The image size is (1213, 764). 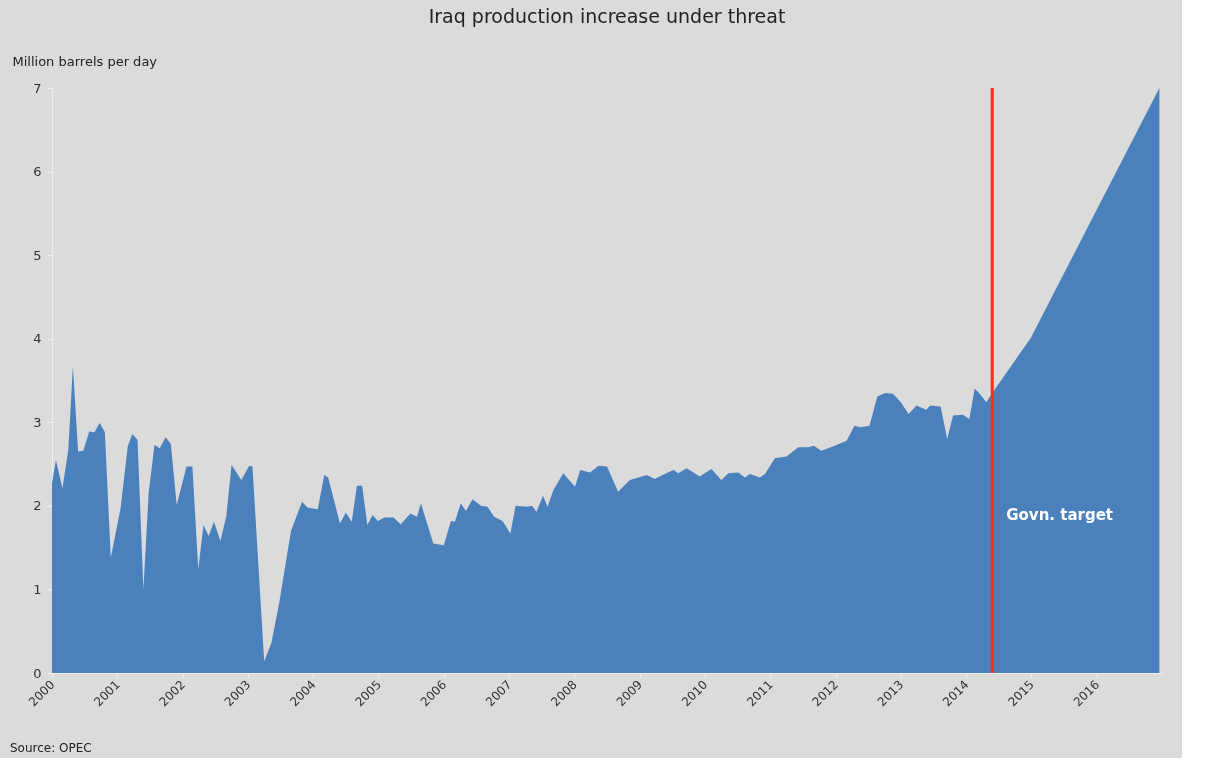 What do you see at coordinates (51, 748) in the screenshot?
I see `source-note: Source: OPEC` at bounding box center [51, 748].